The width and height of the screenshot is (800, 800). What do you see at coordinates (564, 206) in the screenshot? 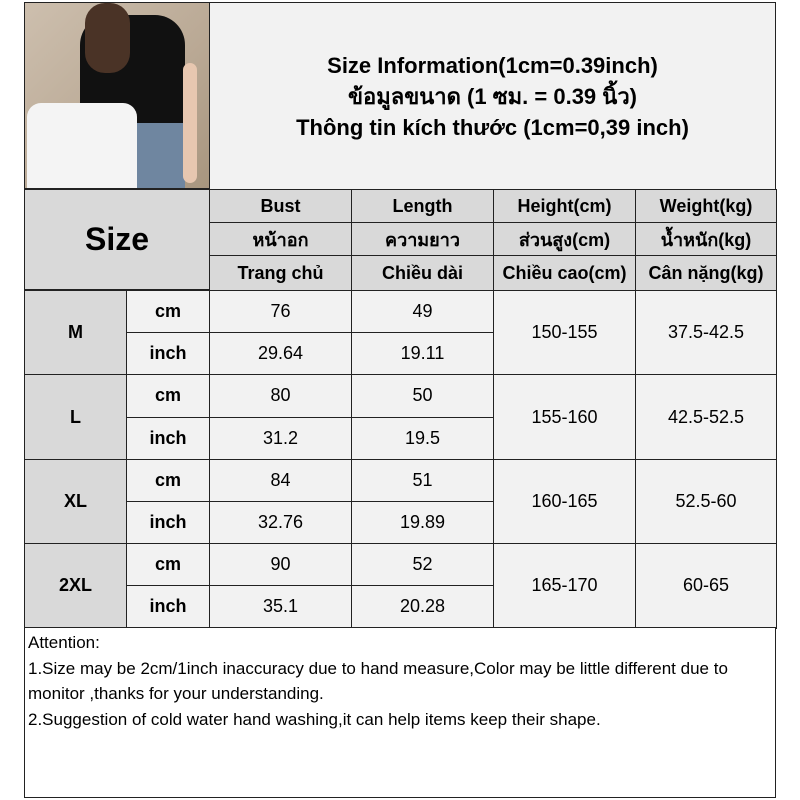
I see `column-header-en: Height(cm)` at bounding box center [564, 206].